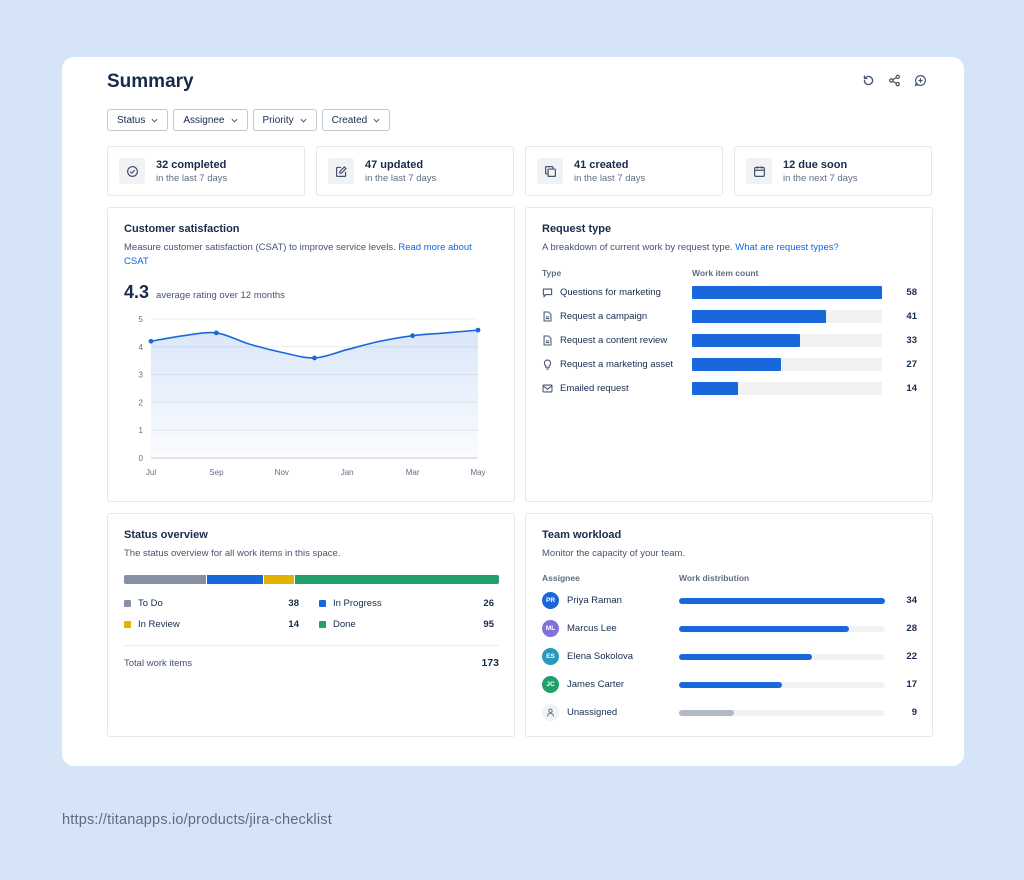  What do you see at coordinates (594, 600) in the screenshot?
I see `assignee-name: Priya Raman` at bounding box center [594, 600].